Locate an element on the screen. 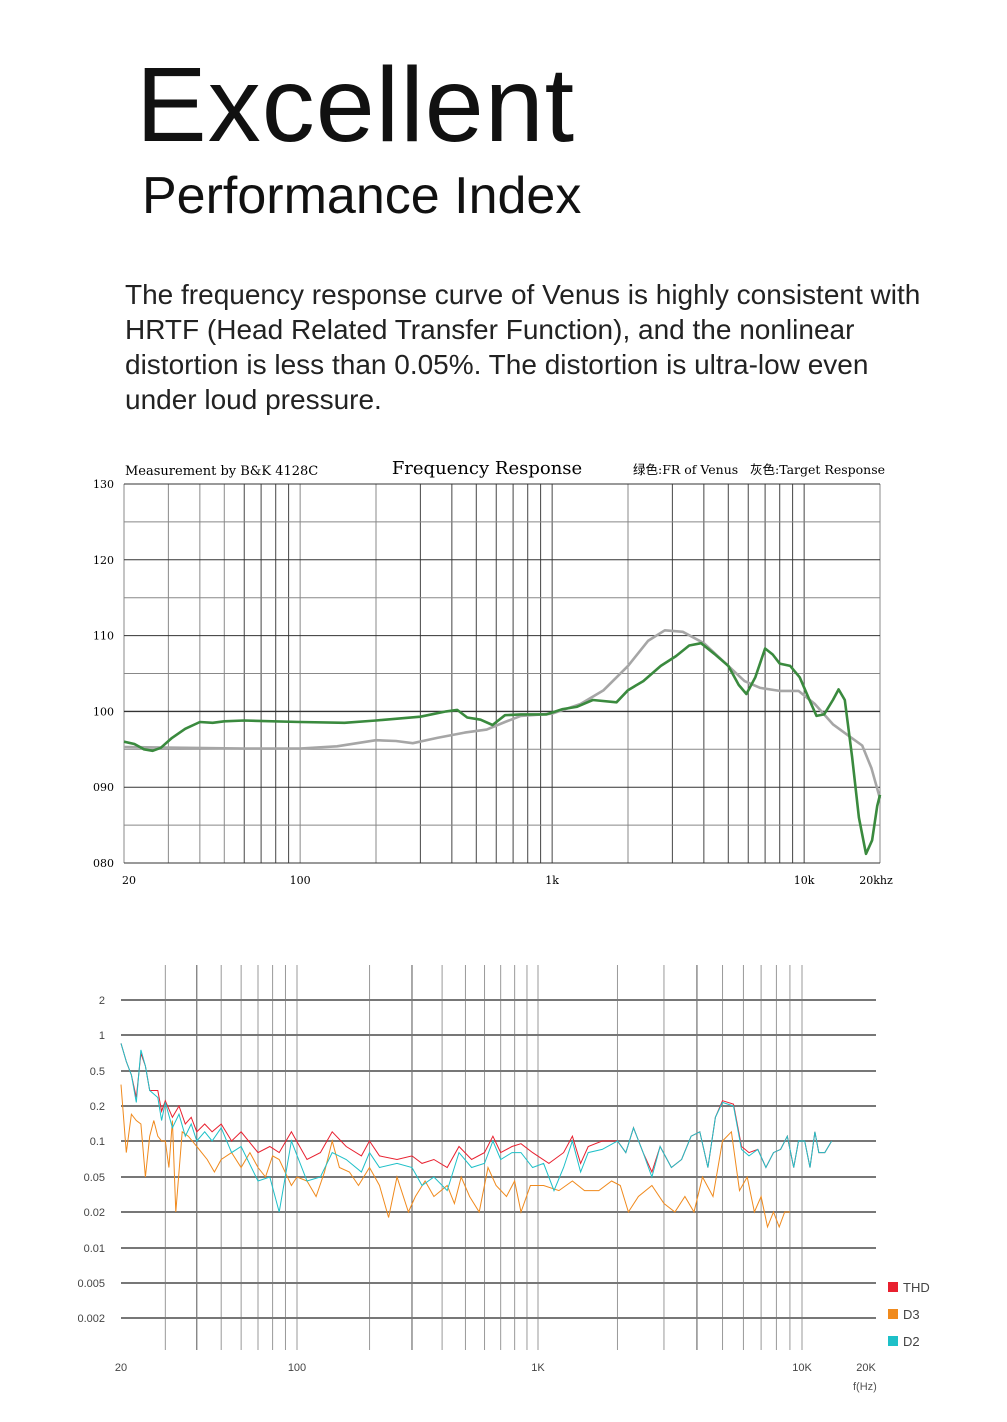 This screenshot has width=1007, height=1422. page-subtitle: Performance Index is located at coordinates (362, 196).